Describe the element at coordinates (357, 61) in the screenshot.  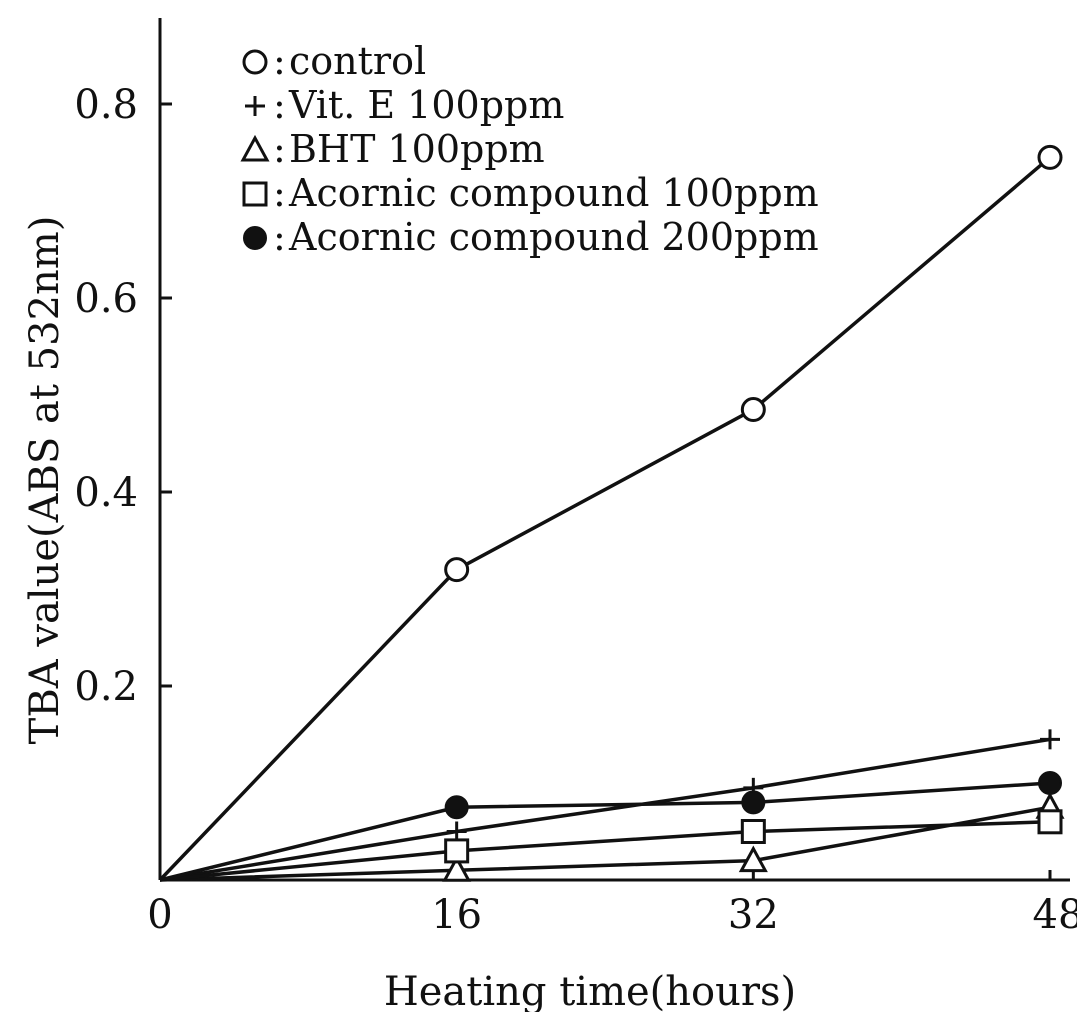
I see `legend-label: control` at that location.